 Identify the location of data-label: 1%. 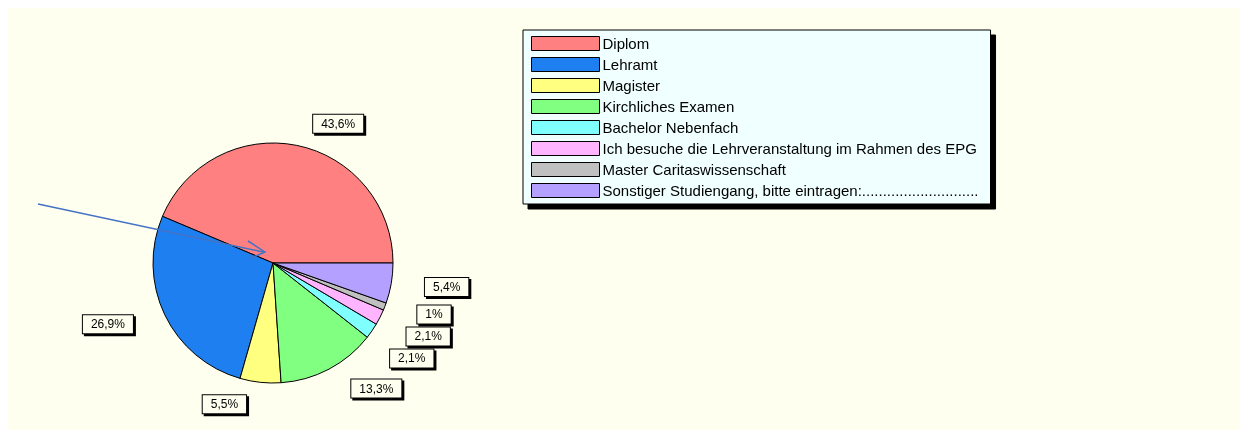
(434, 314).